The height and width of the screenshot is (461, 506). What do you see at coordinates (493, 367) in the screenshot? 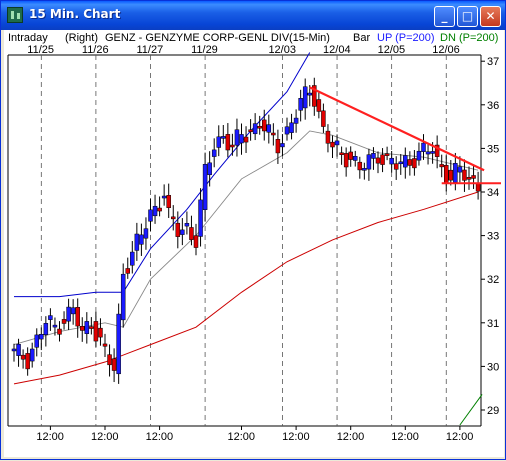
I see `y-tick-label: 30` at bounding box center [493, 367].